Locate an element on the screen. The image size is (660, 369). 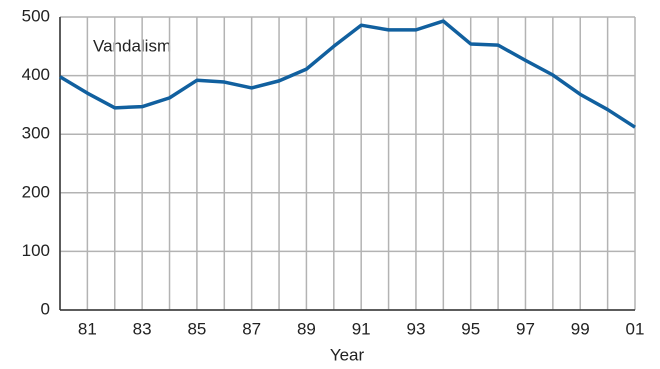
x-tick-label: 91 is located at coordinates (361, 328).